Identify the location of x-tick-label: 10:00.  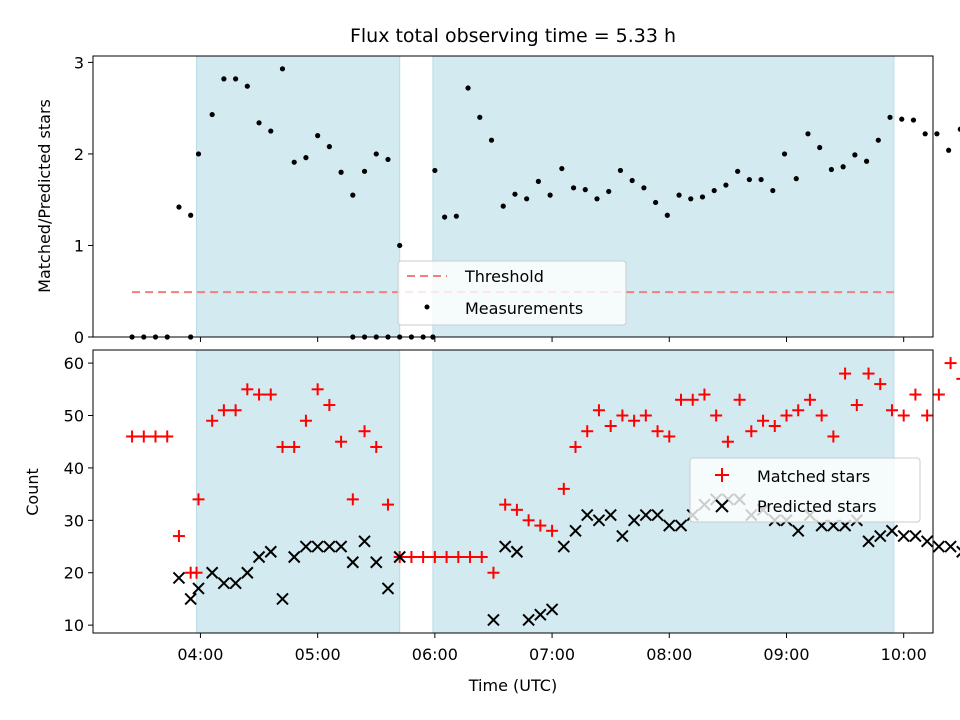
(904, 654).